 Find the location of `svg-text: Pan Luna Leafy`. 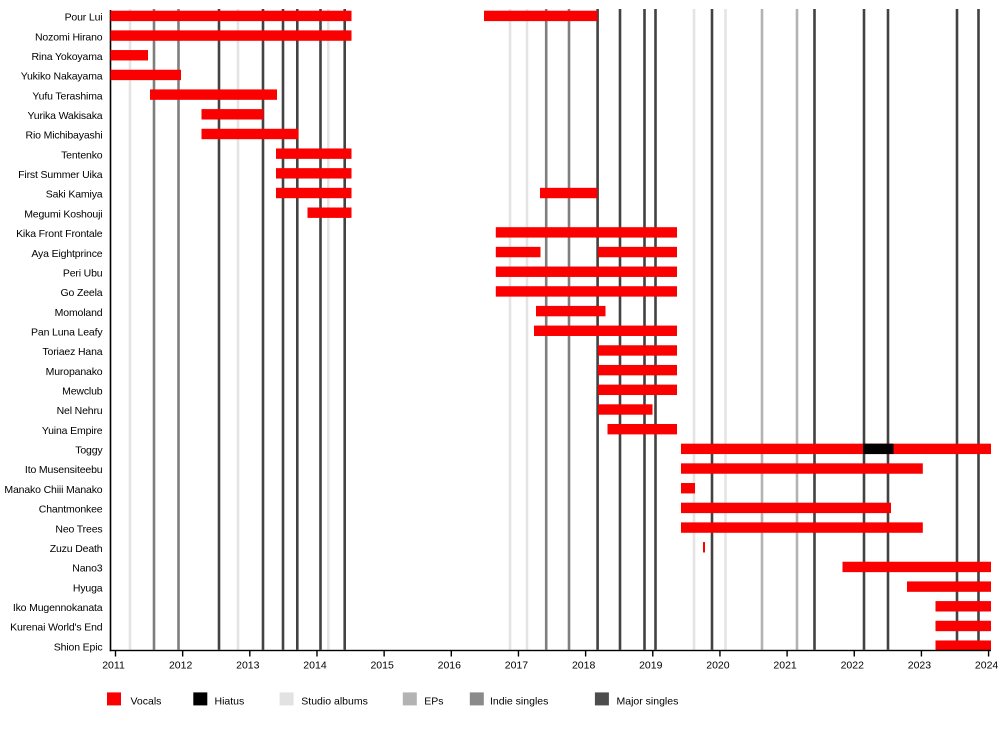

svg-text: Pan Luna Leafy is located at coordinates (67, 332).